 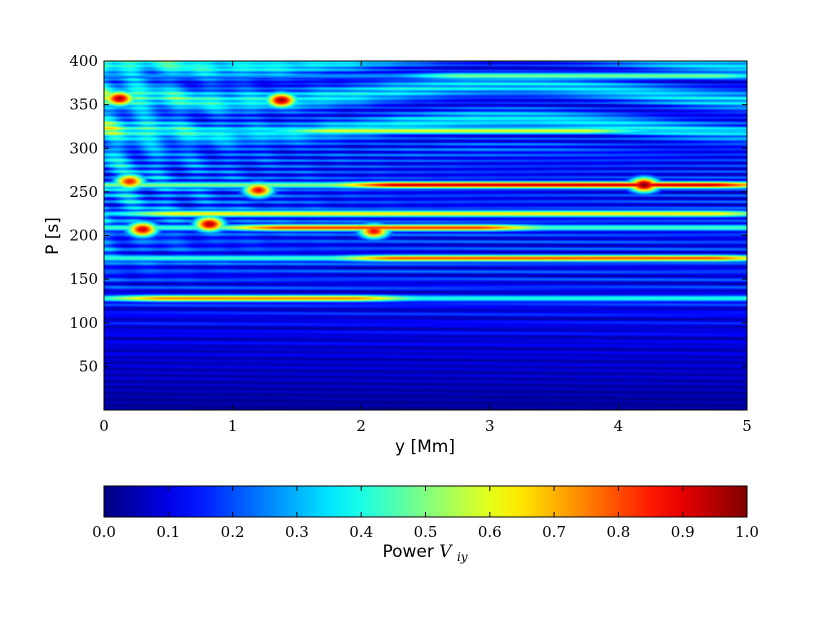 What do you see at coordinates (83, 105) in the screenshot?
I see `y-tick-label: 350` at bounding box center [83, 105].